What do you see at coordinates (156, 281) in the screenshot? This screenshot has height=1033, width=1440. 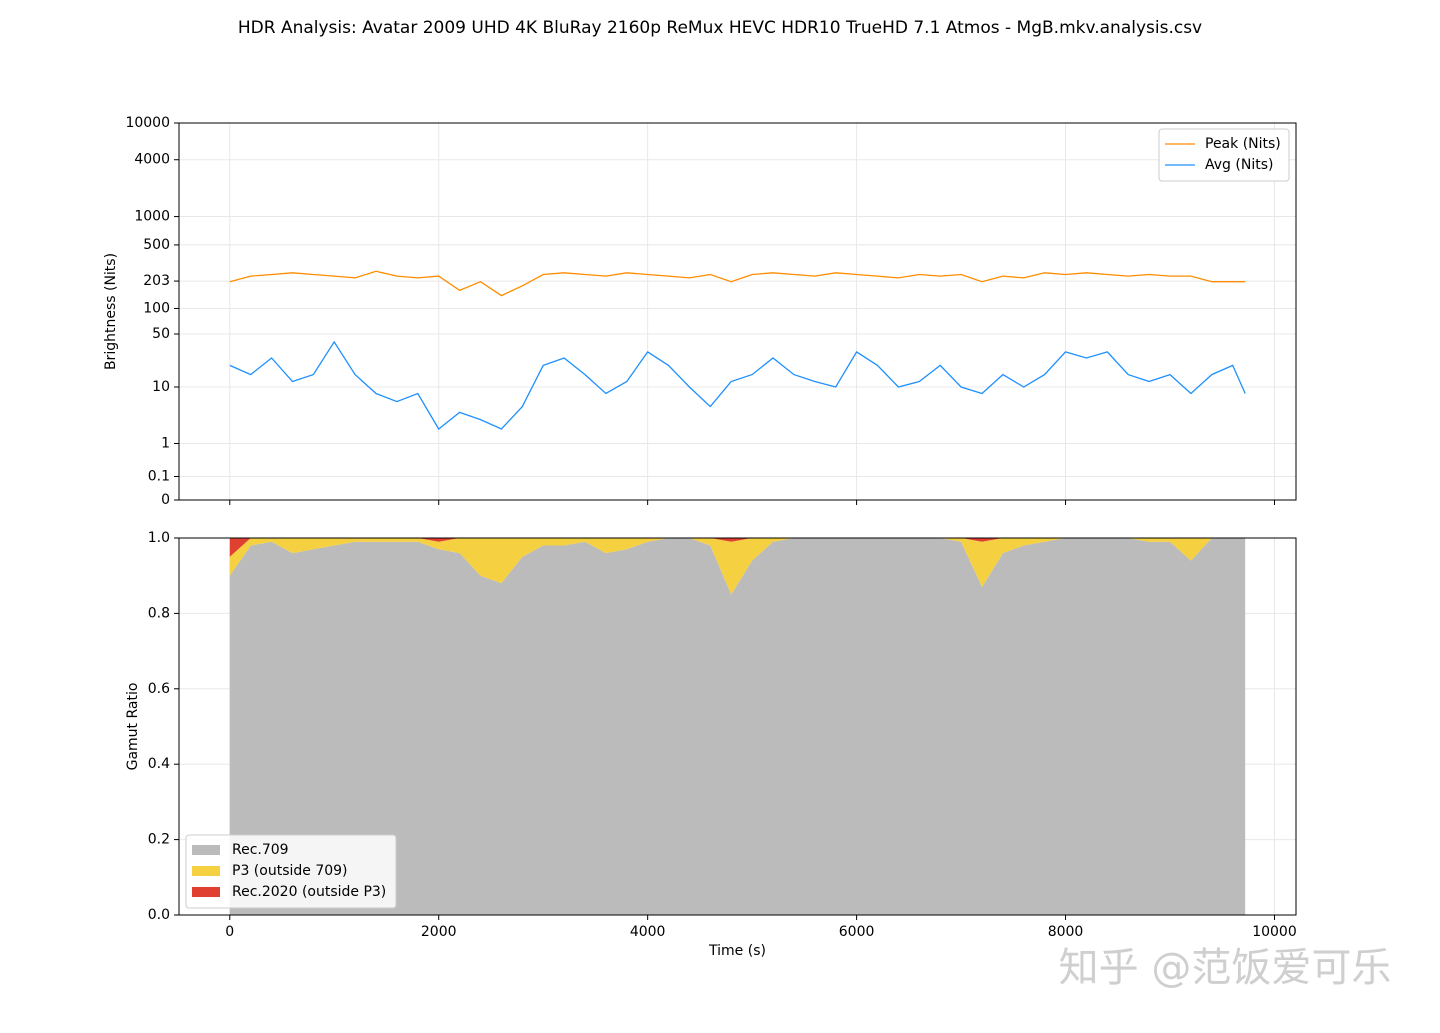 I see `y-tick-label: 203` at bounding box center [156, 281].